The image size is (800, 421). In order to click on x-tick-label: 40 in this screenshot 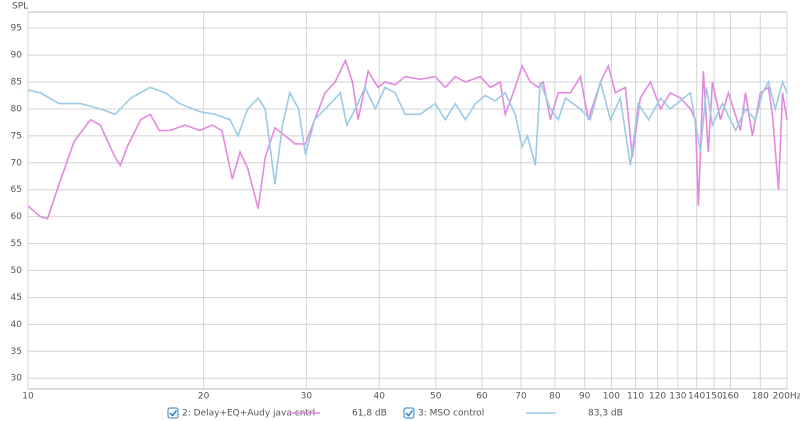, I will do `click(380, 397)`.